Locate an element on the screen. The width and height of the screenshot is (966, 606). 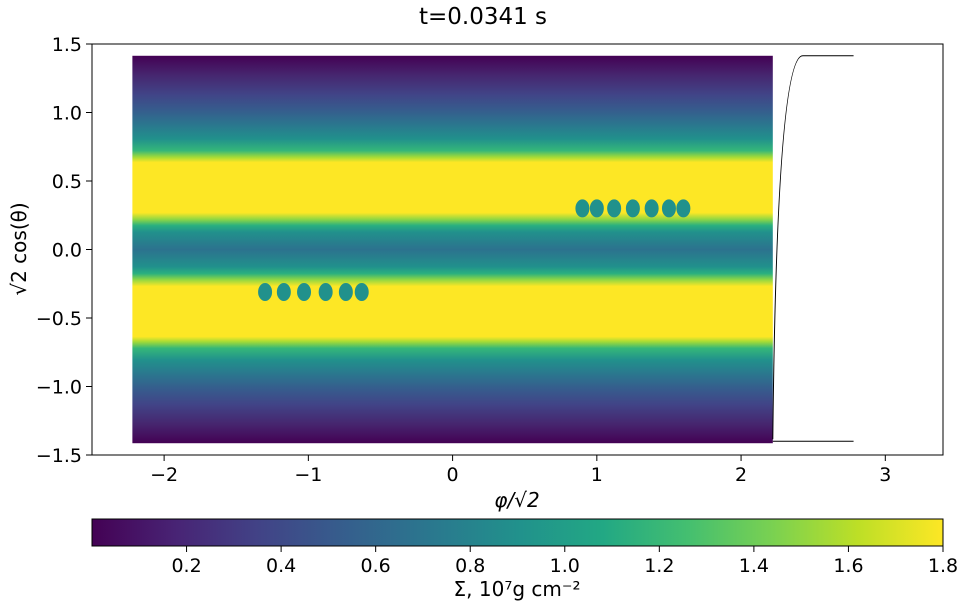
colorbar-tick-label: 0.2 is located at coordinates (186, 566).